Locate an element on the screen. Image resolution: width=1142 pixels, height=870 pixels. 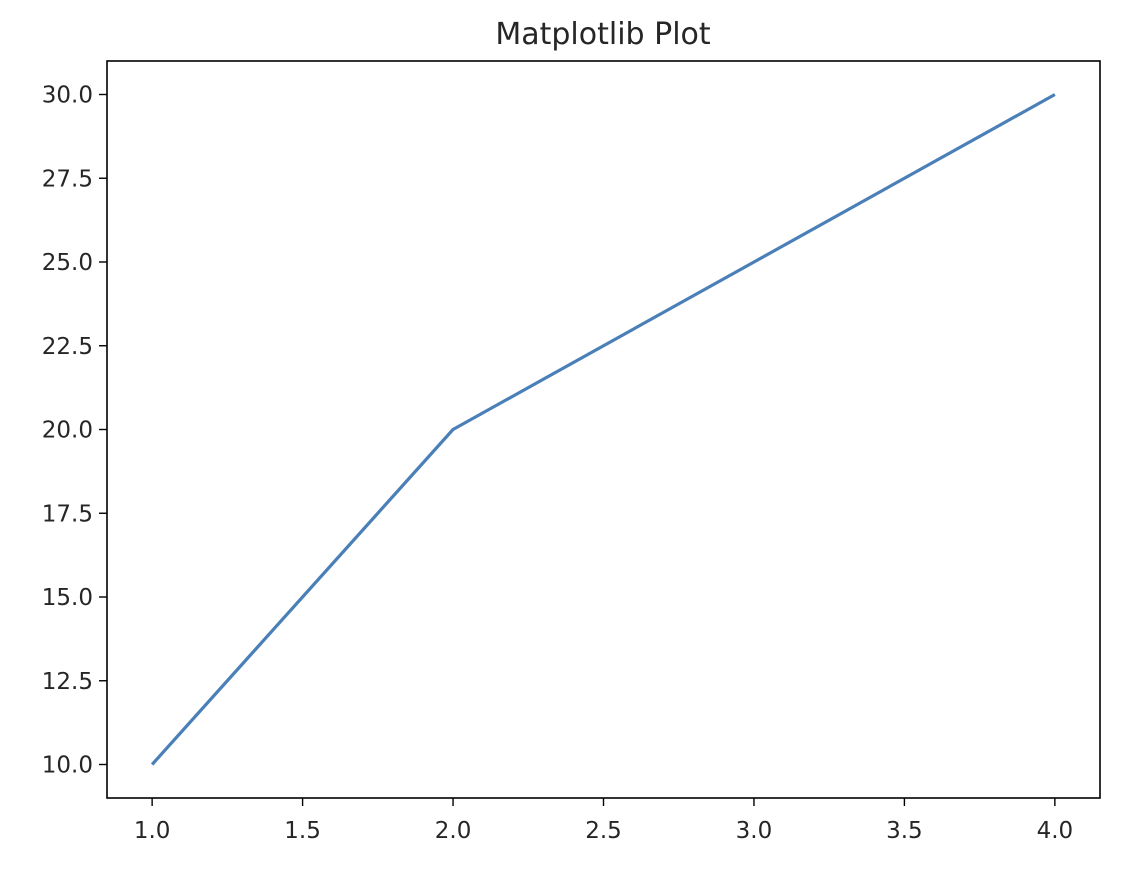
x-tick-label: 3.0 is located at coordinates (754, 831).